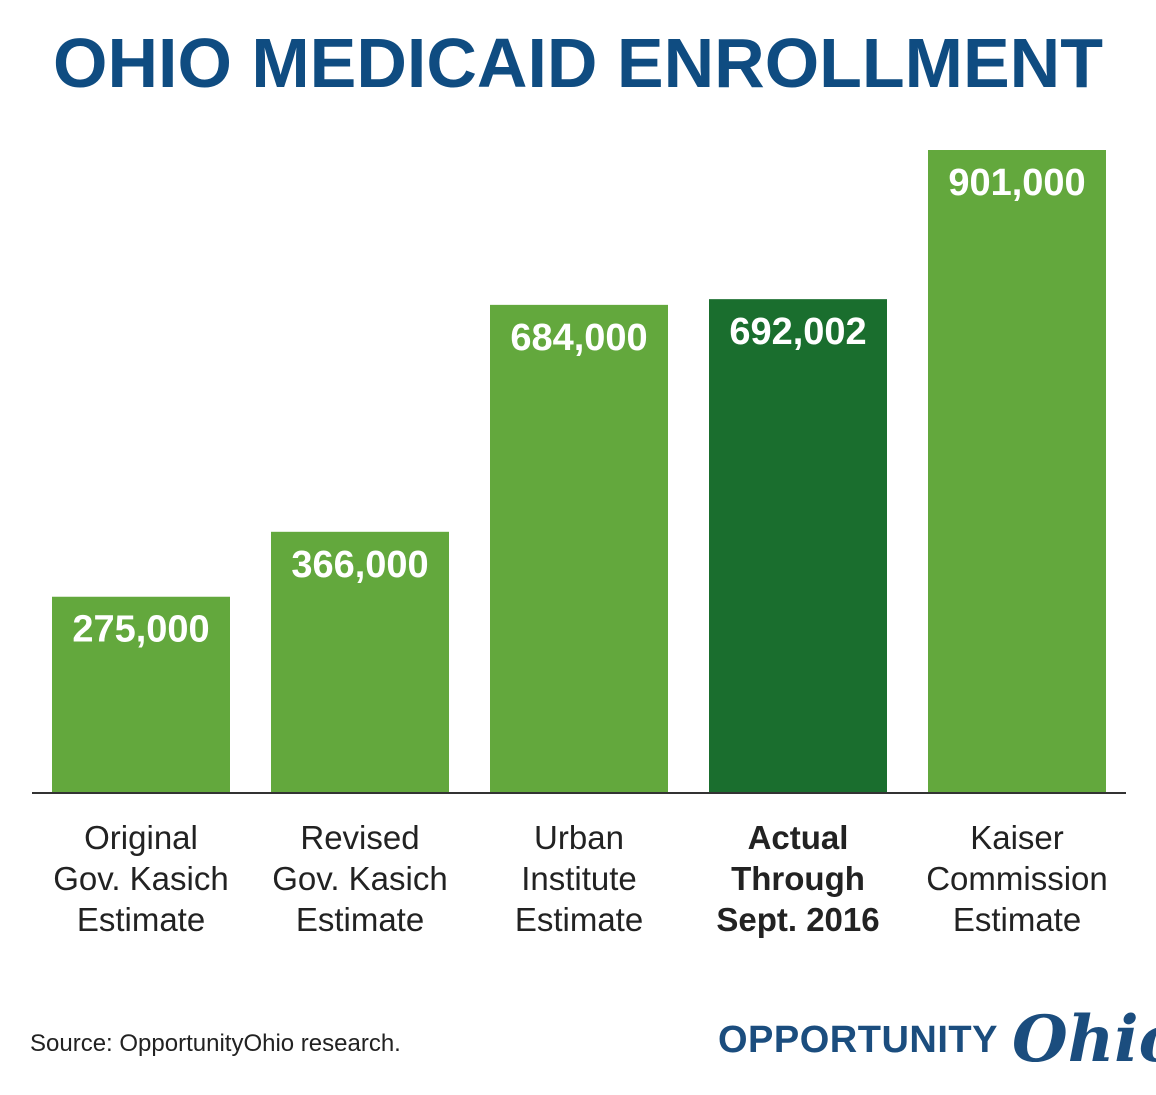 The image size is (1156, 1095). What do you see at coordinates (1017, 837) in the screenshot?
I see `category-label-line: Kaiser` at bounding box center [1017, 837].